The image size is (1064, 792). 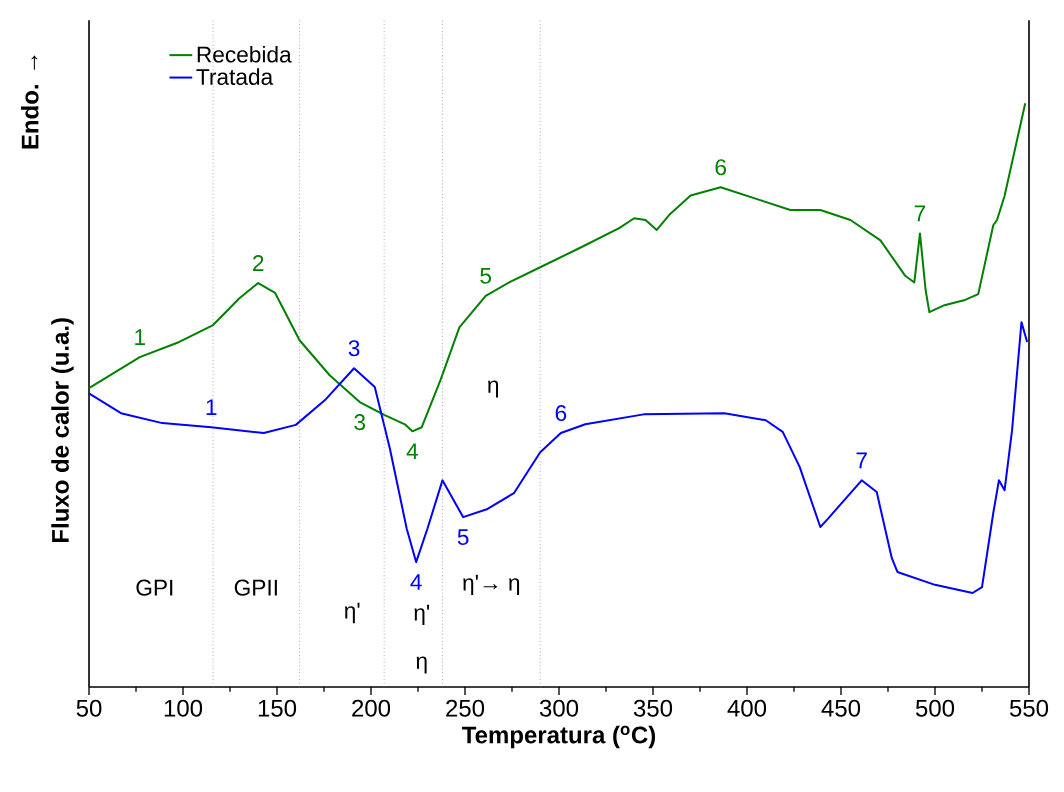 What do you see at coordinates (277, 708) in the screenshot?
I see `x-tick-label: 150` at bounding box center [277, 708].